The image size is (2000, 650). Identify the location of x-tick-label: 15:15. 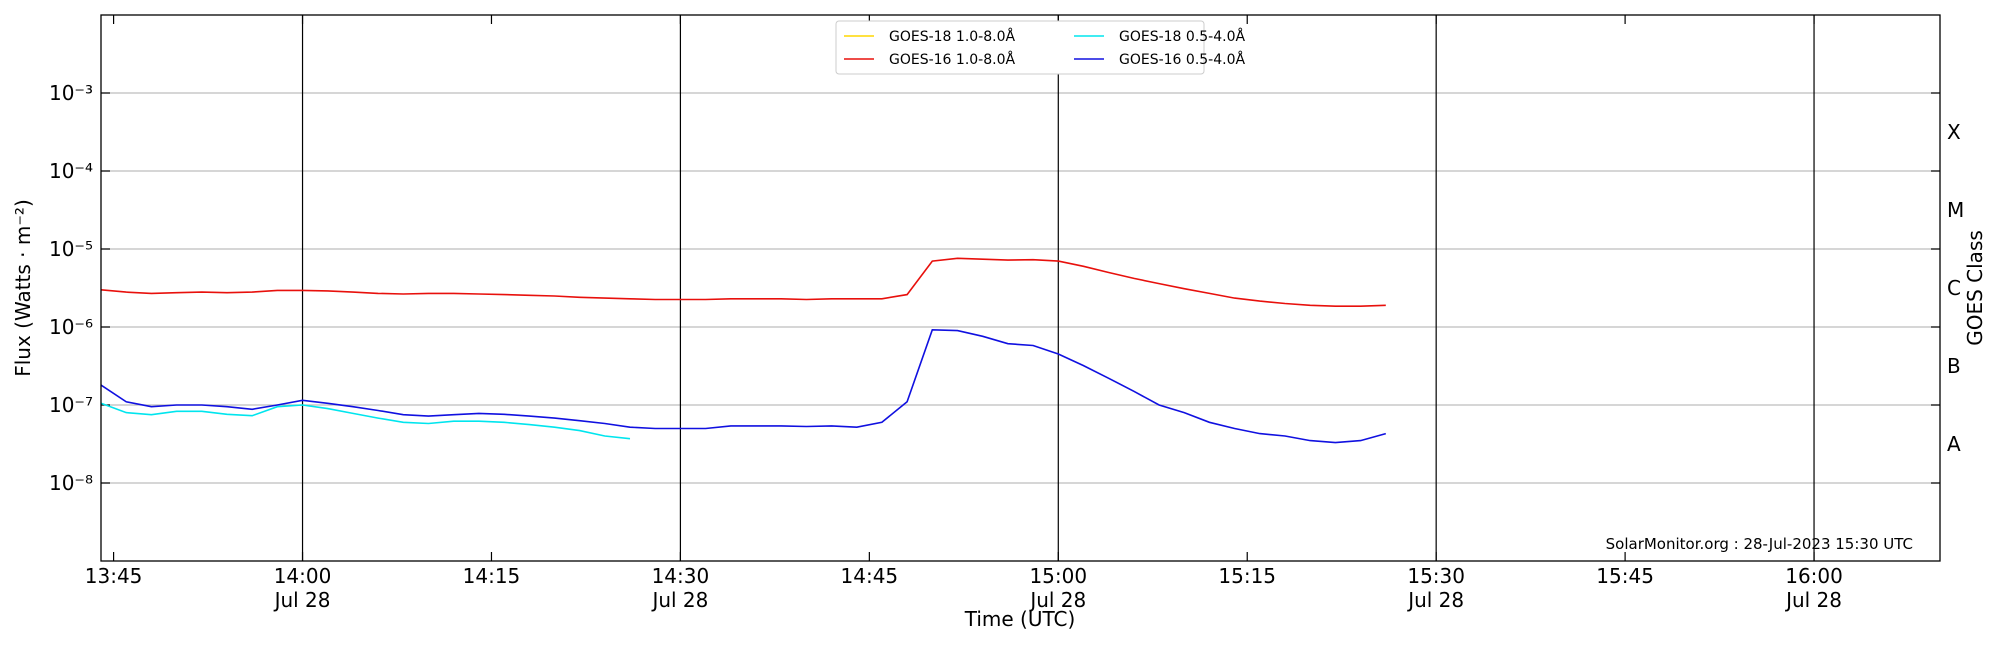
(1247, 576).